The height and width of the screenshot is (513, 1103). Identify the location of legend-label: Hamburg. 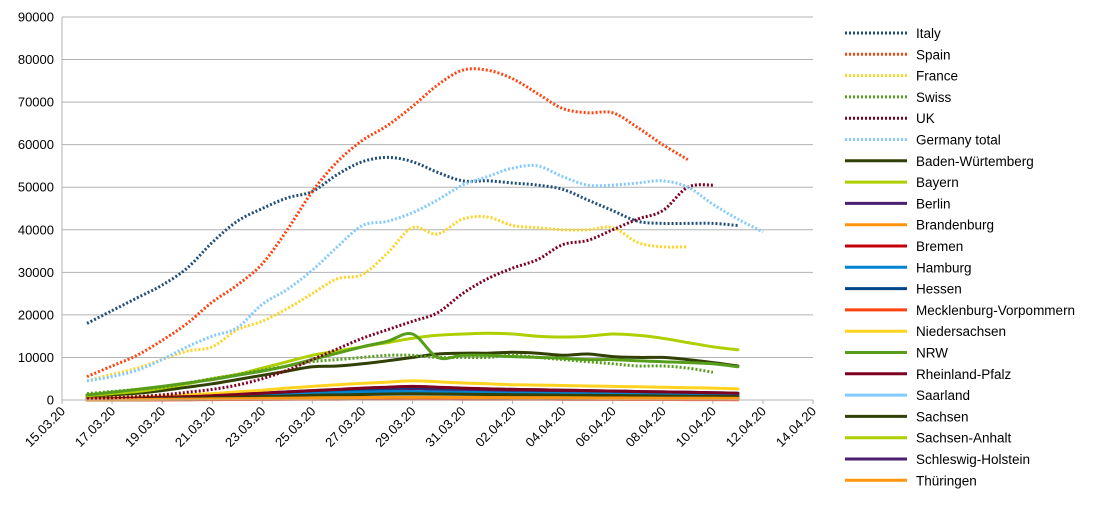
(944, 267).